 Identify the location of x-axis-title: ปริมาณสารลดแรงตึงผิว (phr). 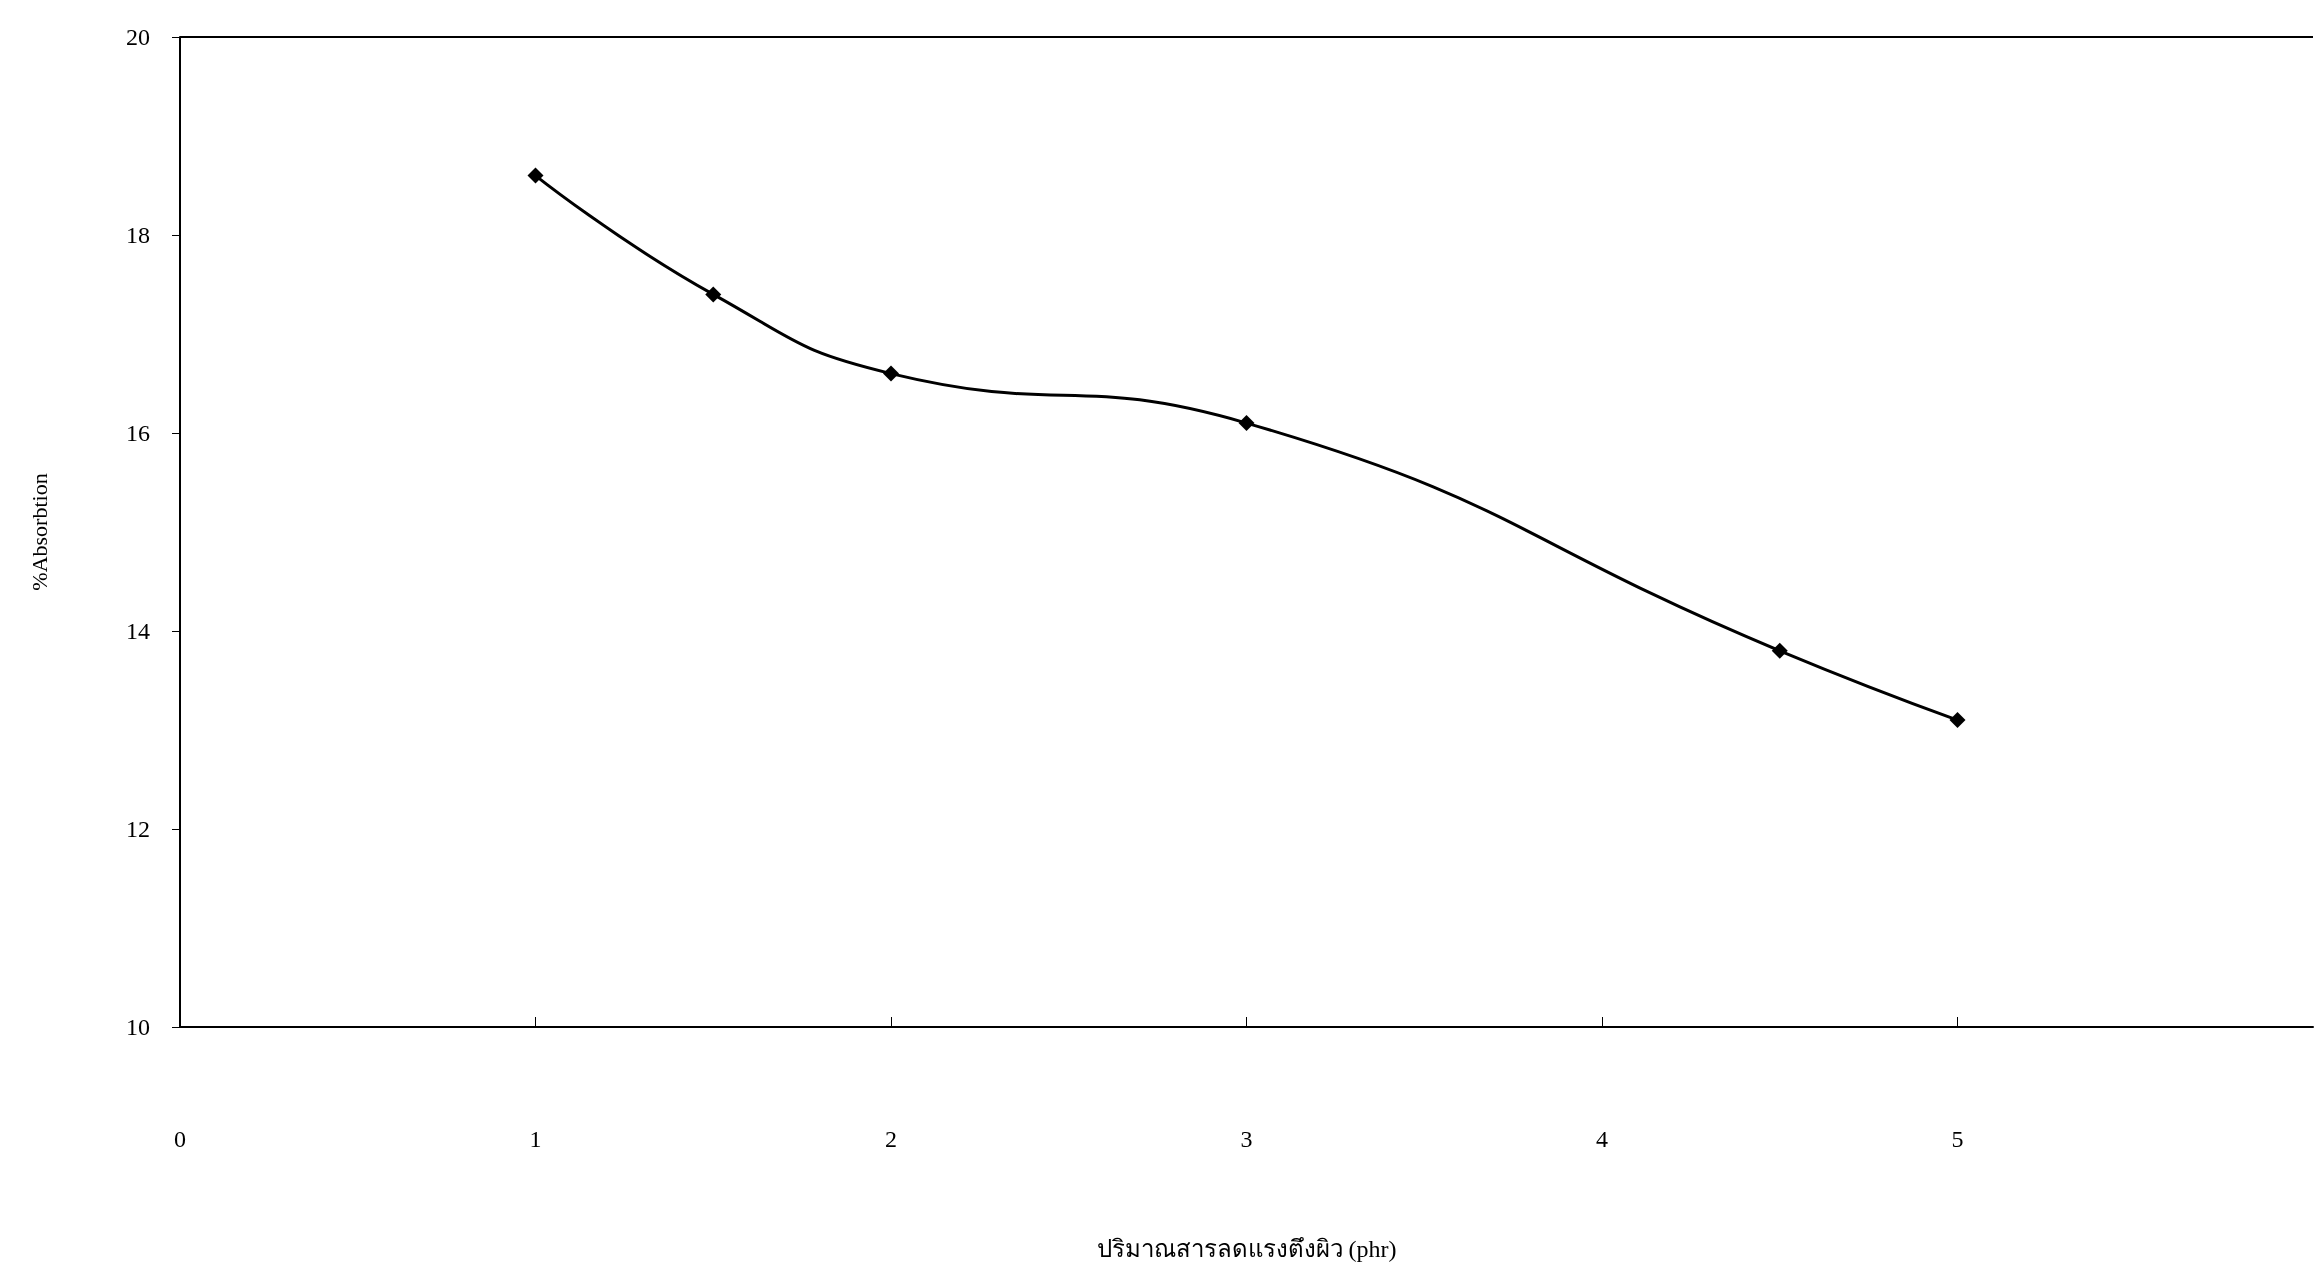
(1246, 1249).